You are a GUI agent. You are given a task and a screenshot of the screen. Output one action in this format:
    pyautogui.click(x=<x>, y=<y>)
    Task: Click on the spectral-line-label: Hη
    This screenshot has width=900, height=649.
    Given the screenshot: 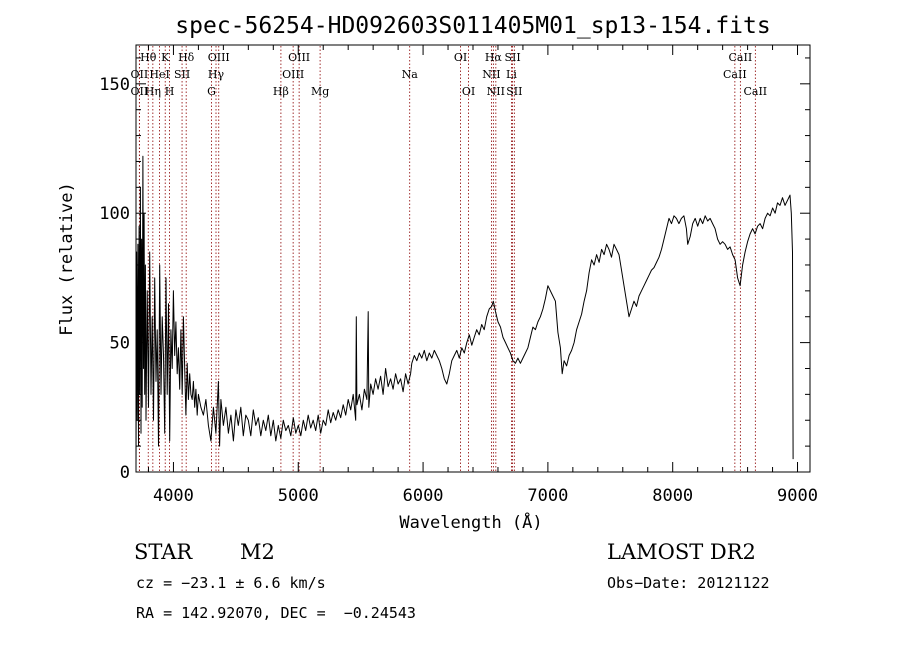 What is the action you would take?
    pyautogui.click(x=153, y=91)
    